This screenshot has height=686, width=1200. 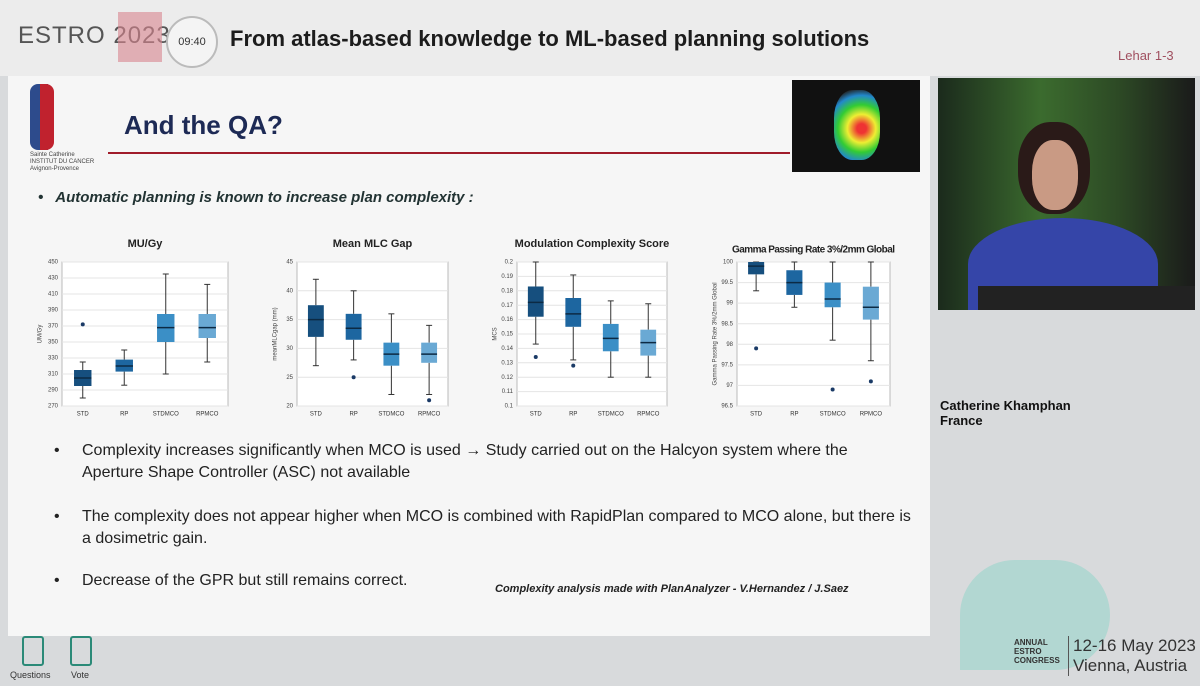 What do you see at coordinates (140, 37) in the screenshot?
I see `brand-shape` at bounding box center [140, 37].